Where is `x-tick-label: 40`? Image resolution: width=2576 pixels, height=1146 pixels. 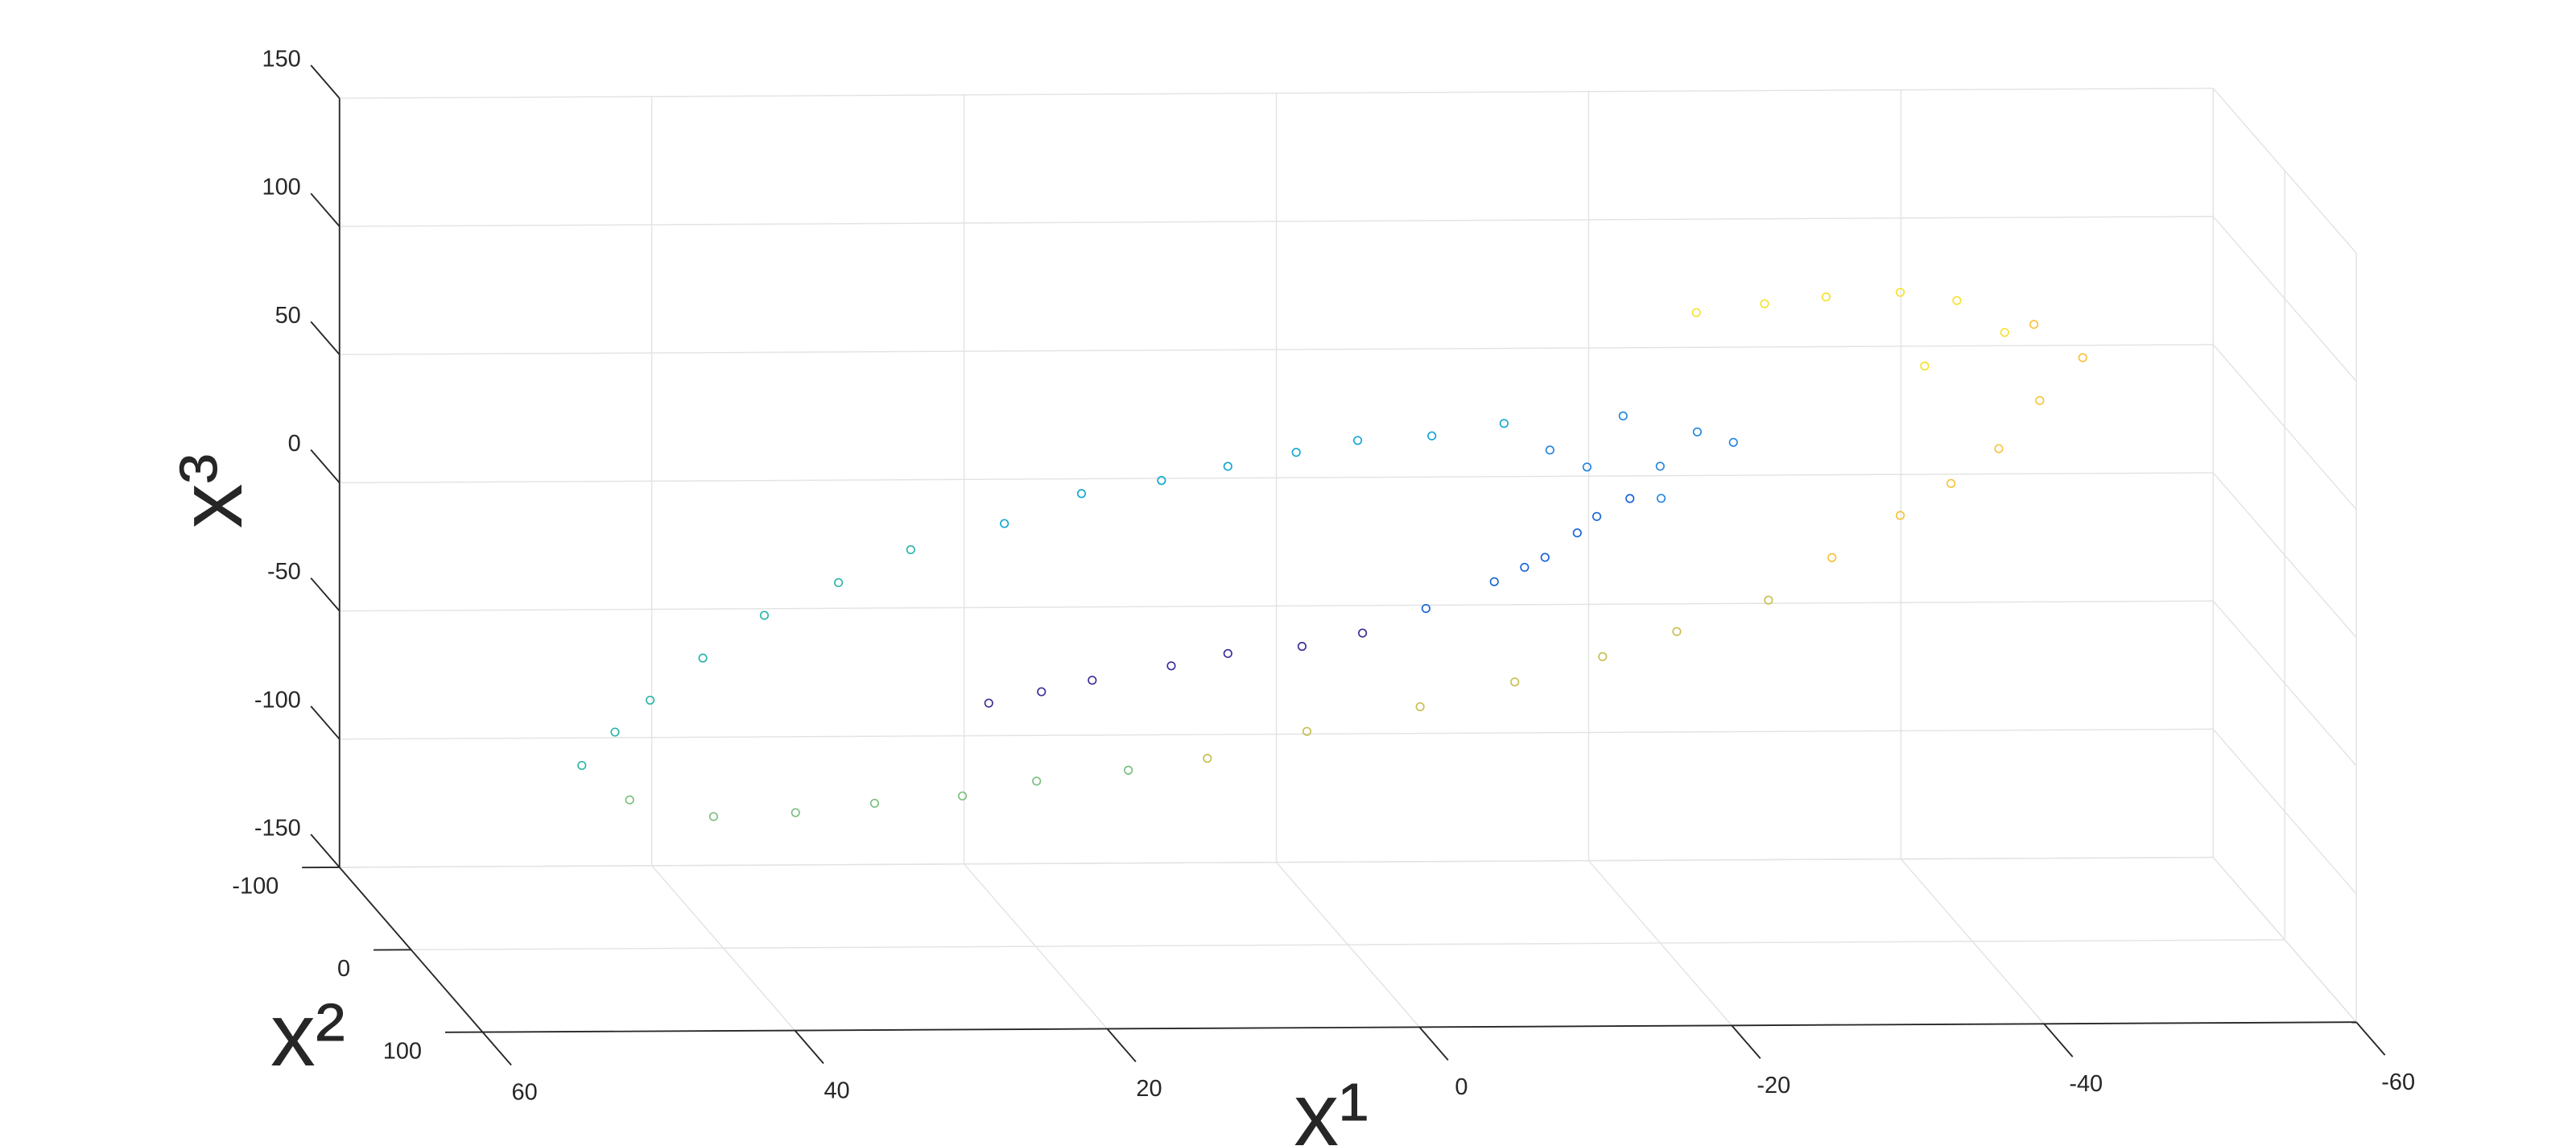 x-tick-label: 40 is located at coordinates (836, 1090).